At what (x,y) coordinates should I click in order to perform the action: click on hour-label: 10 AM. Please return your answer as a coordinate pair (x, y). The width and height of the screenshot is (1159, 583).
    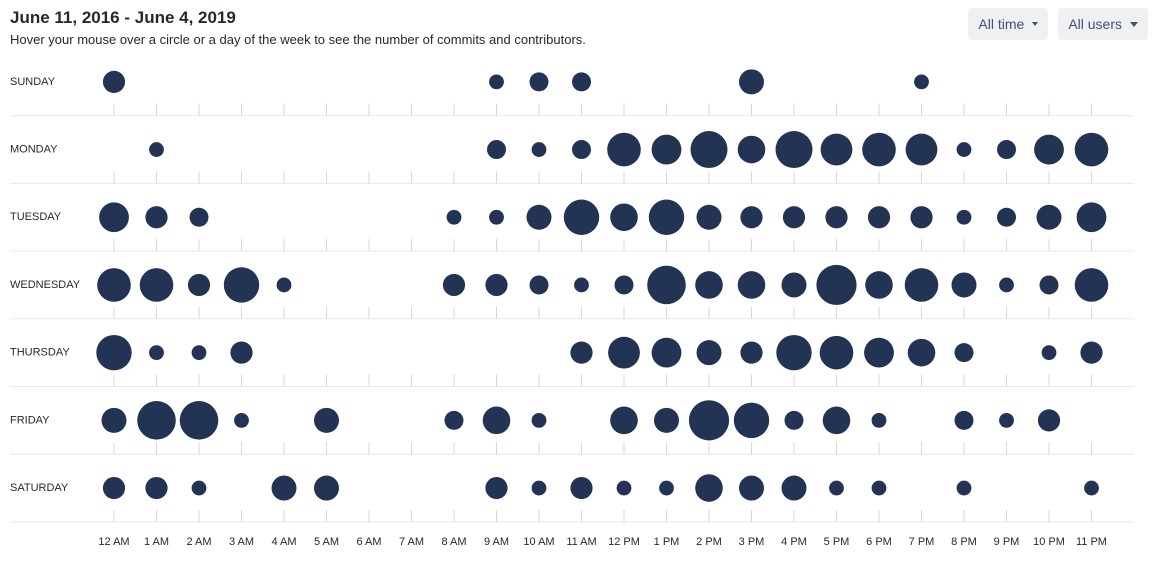
    Looking at the image, I should click on (538, 542).